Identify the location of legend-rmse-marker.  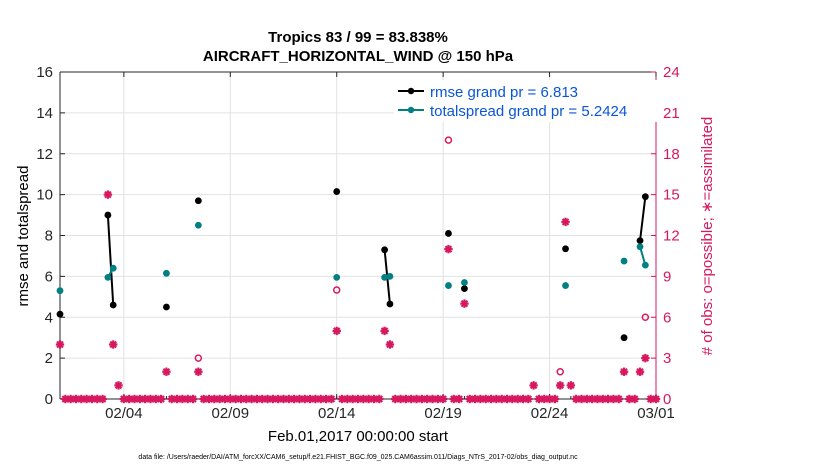
(411, 91).